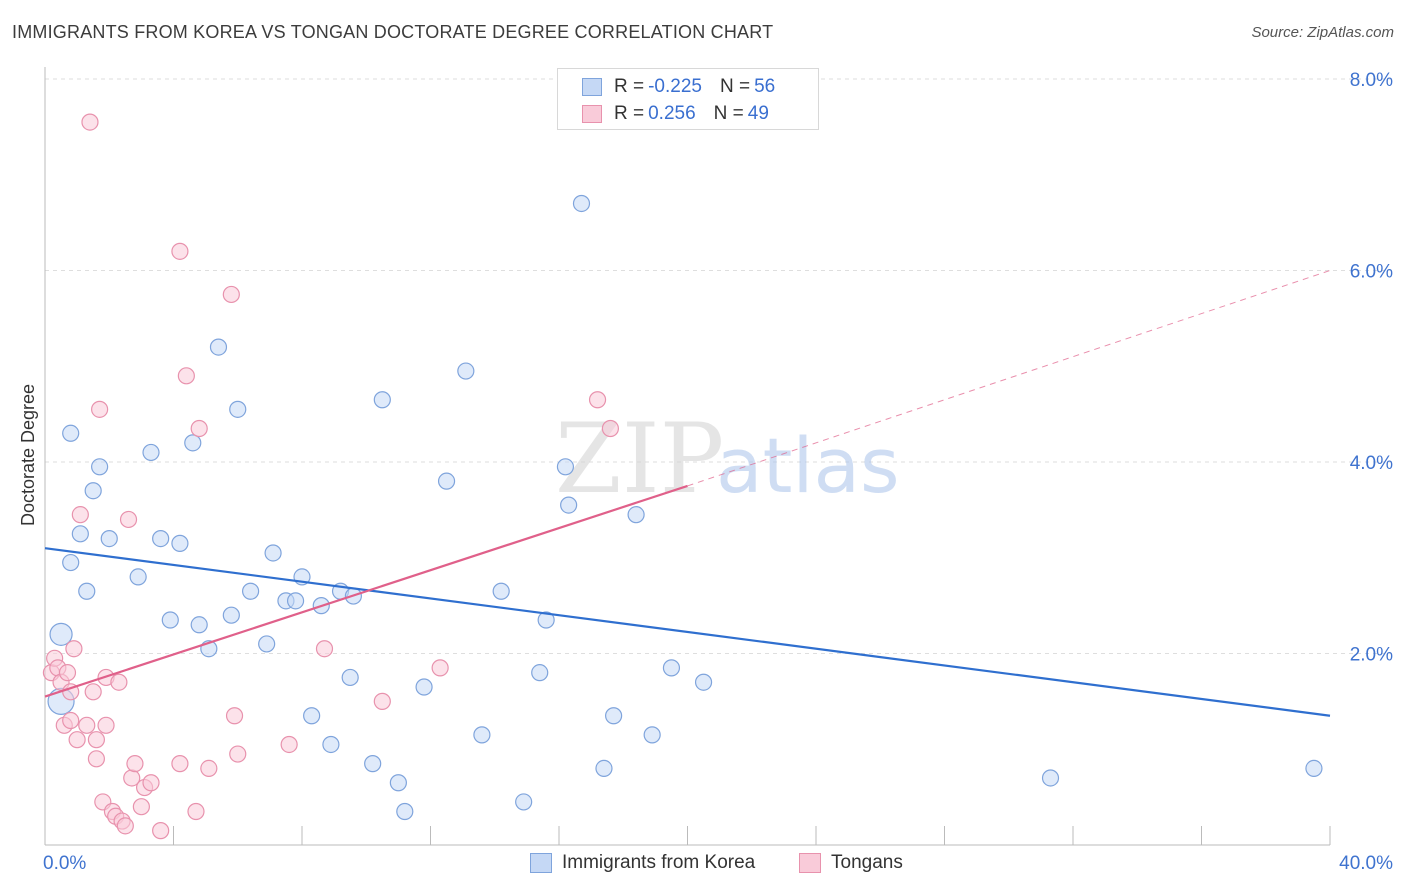 This screenshot has height=892, width=1406. Describe the element at coordinates (639, 459) in the screenshot. I see `watermark-zip: ZIP` at that location.